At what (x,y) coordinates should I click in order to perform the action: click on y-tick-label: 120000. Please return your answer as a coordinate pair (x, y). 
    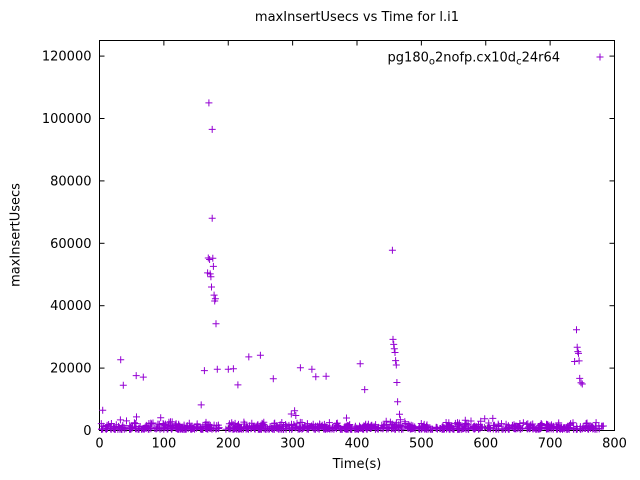
    Looking at the image, I should click on (67, 57).